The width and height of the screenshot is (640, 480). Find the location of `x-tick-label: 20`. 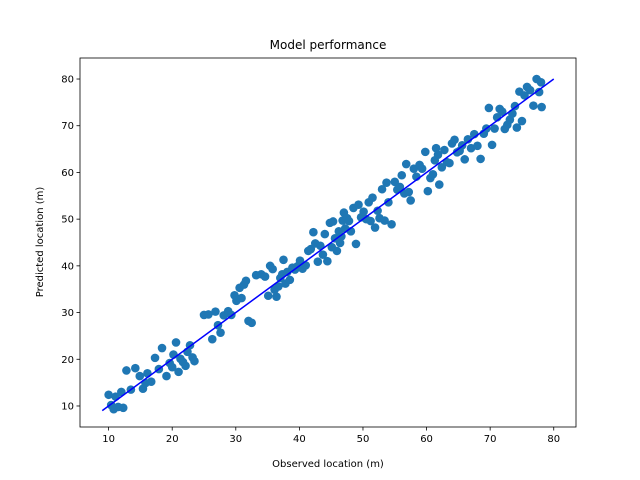

x-tick-label: 20 is located at coordinates (172, 439).